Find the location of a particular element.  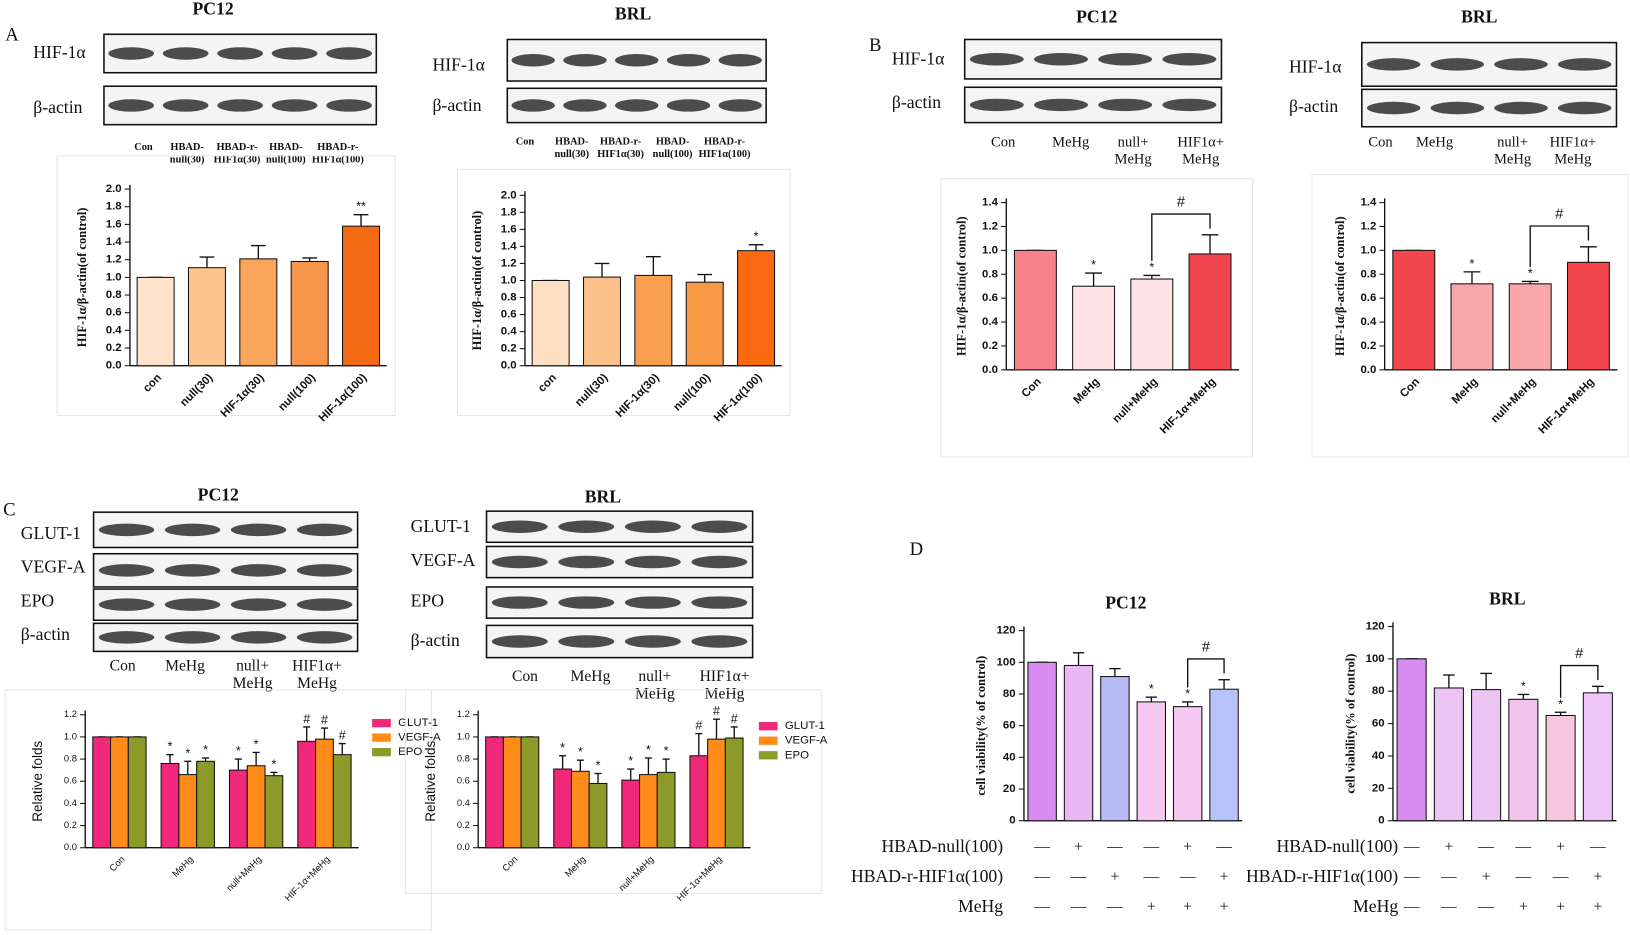

y-tick-label: 0.6 is located at coordinates (509, 315).